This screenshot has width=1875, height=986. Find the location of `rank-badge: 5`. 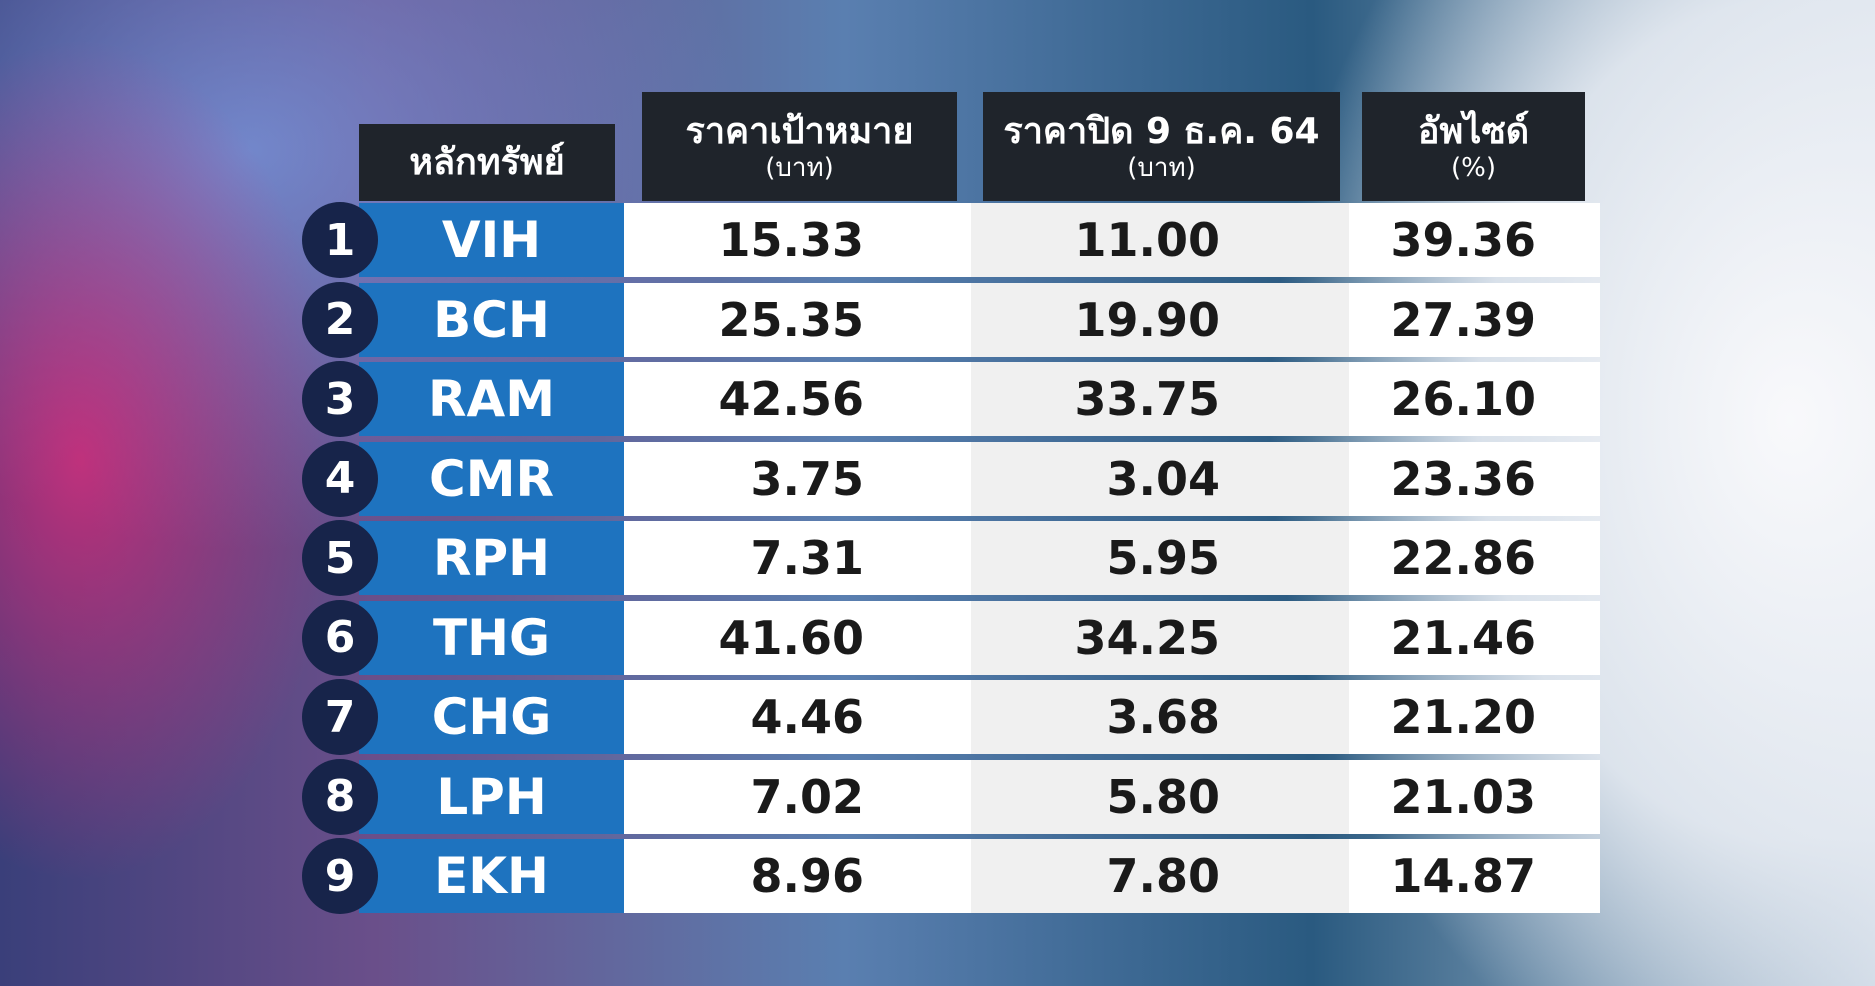

rank-badge: 5 is located at coordinates (340, 558).